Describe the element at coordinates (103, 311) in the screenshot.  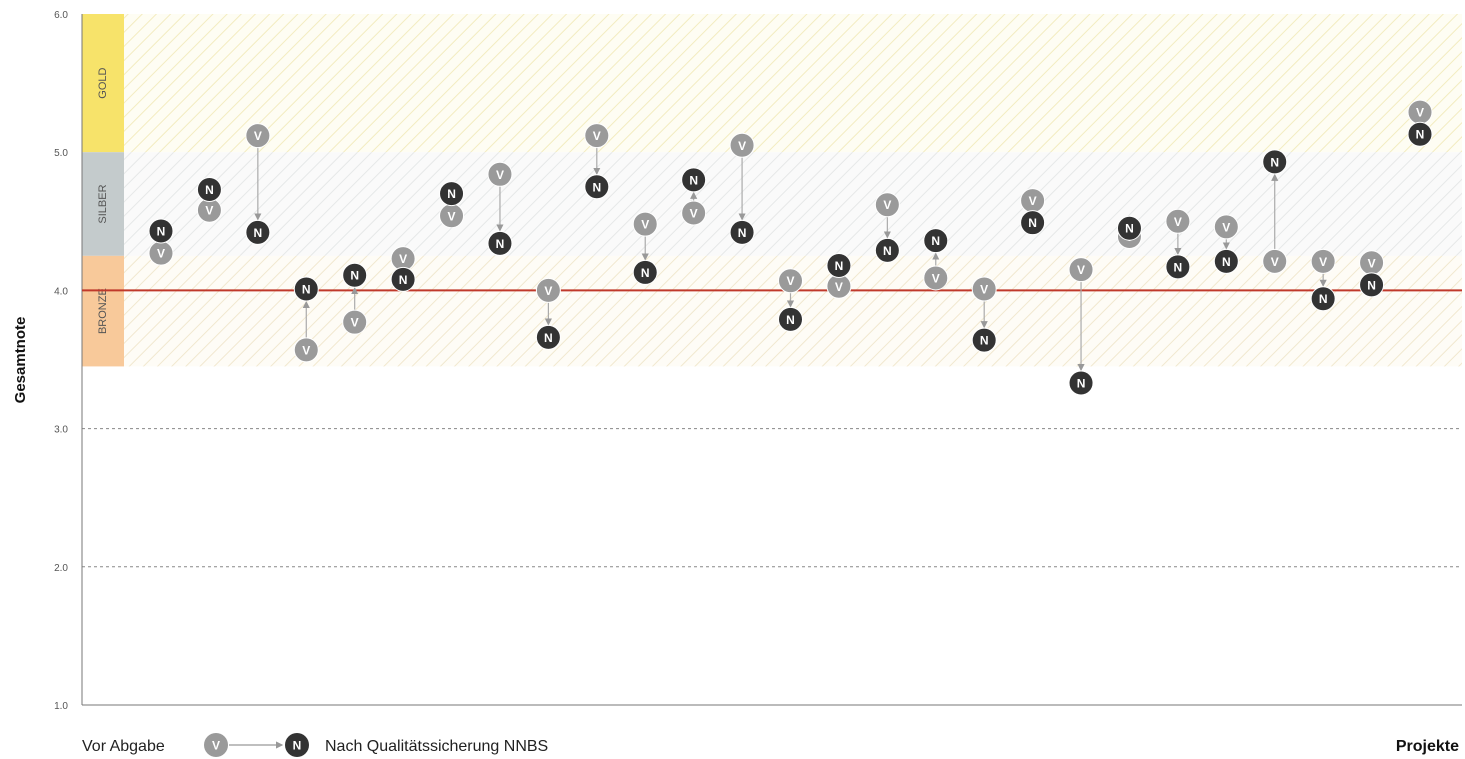
I see `band-bronze-label: BRONZE` at that location.